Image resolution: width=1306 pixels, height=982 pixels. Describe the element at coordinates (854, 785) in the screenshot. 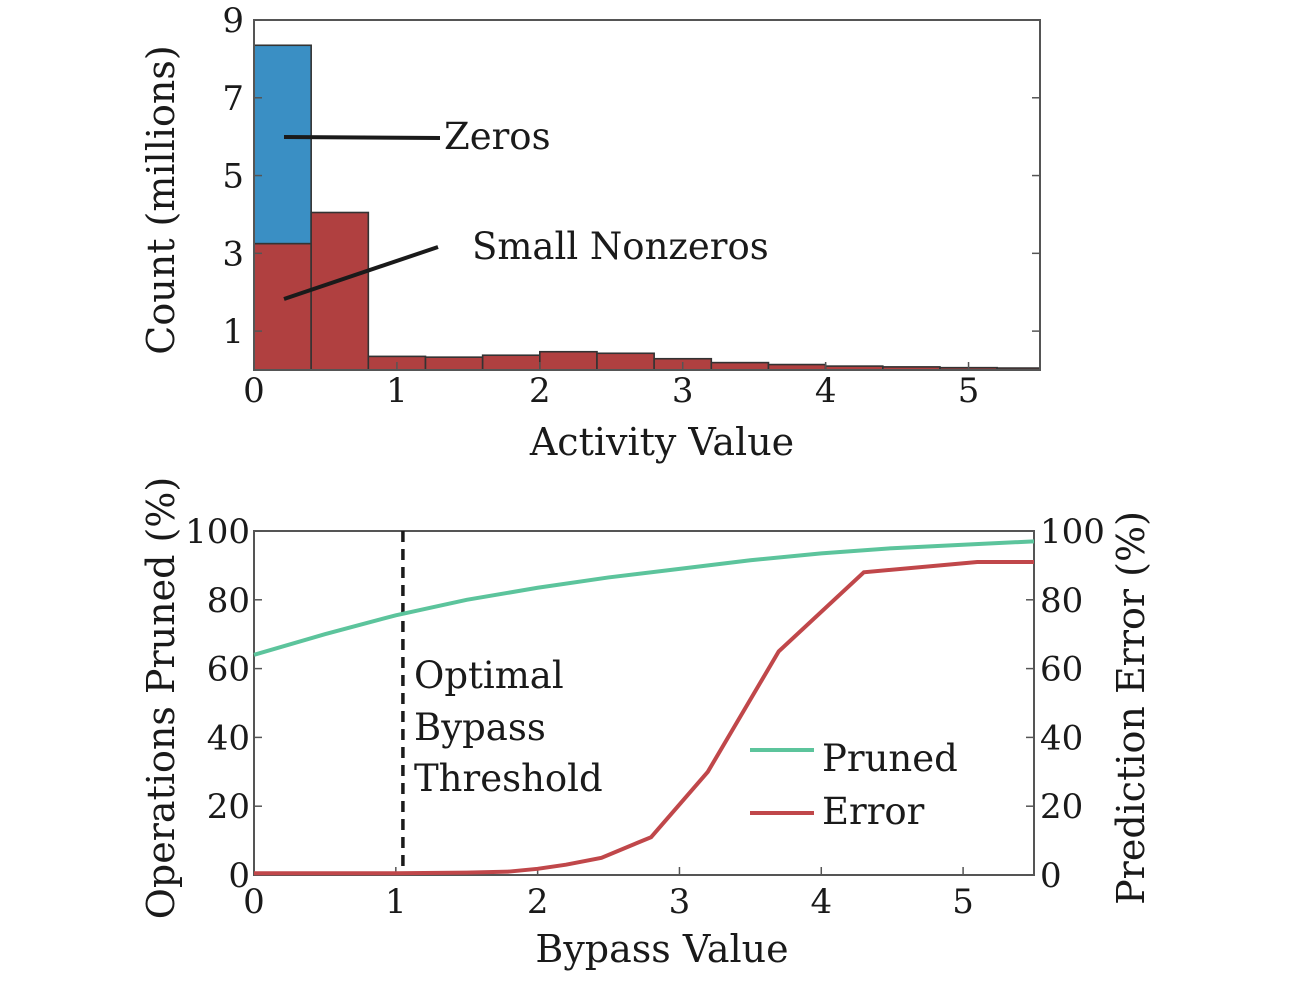

I see `legend: Pruned Error` at that location.